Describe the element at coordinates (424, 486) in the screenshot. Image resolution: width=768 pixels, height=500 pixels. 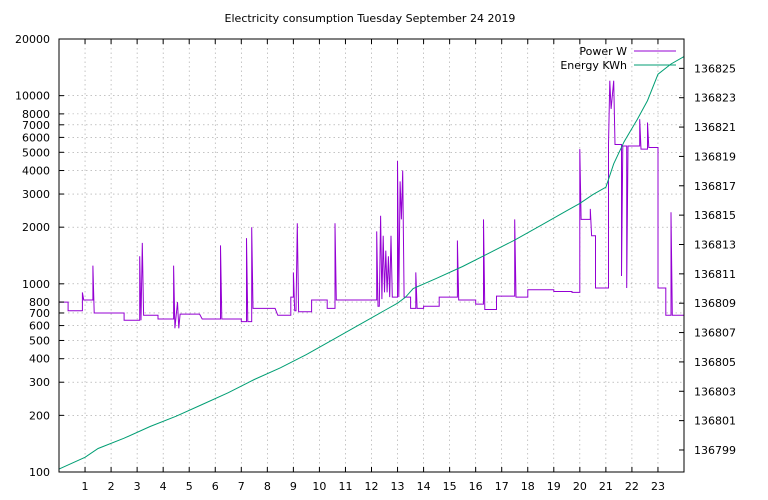
I see `x-tick-label: 14` at that location.